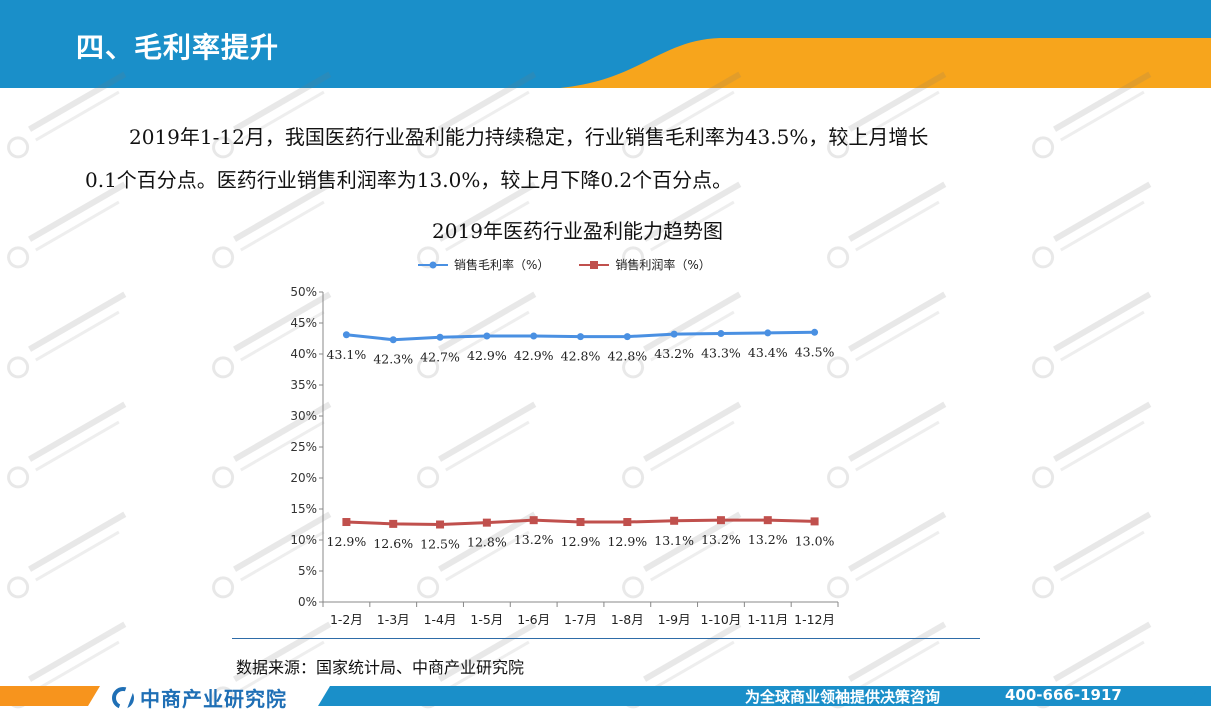  What do you see at coordinates (721, 353) in the screenshot?
I see `data-label: 43.3%` at bounding box center [721, 353].